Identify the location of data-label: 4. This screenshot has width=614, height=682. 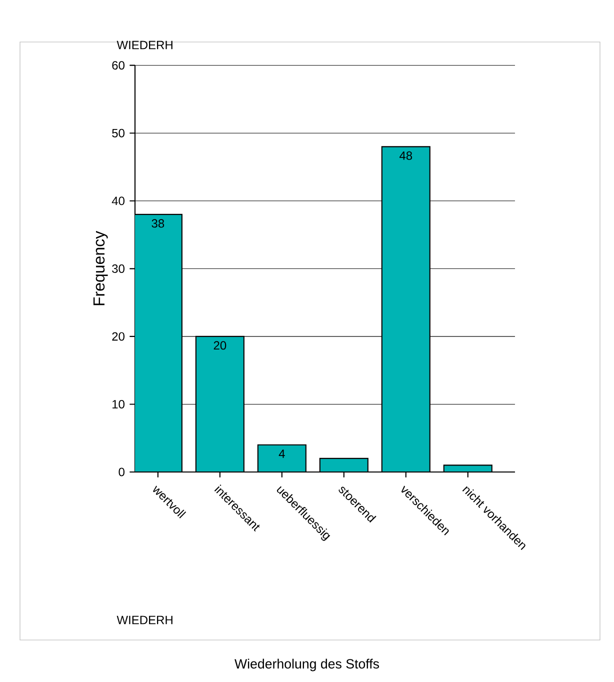
(281, 454).